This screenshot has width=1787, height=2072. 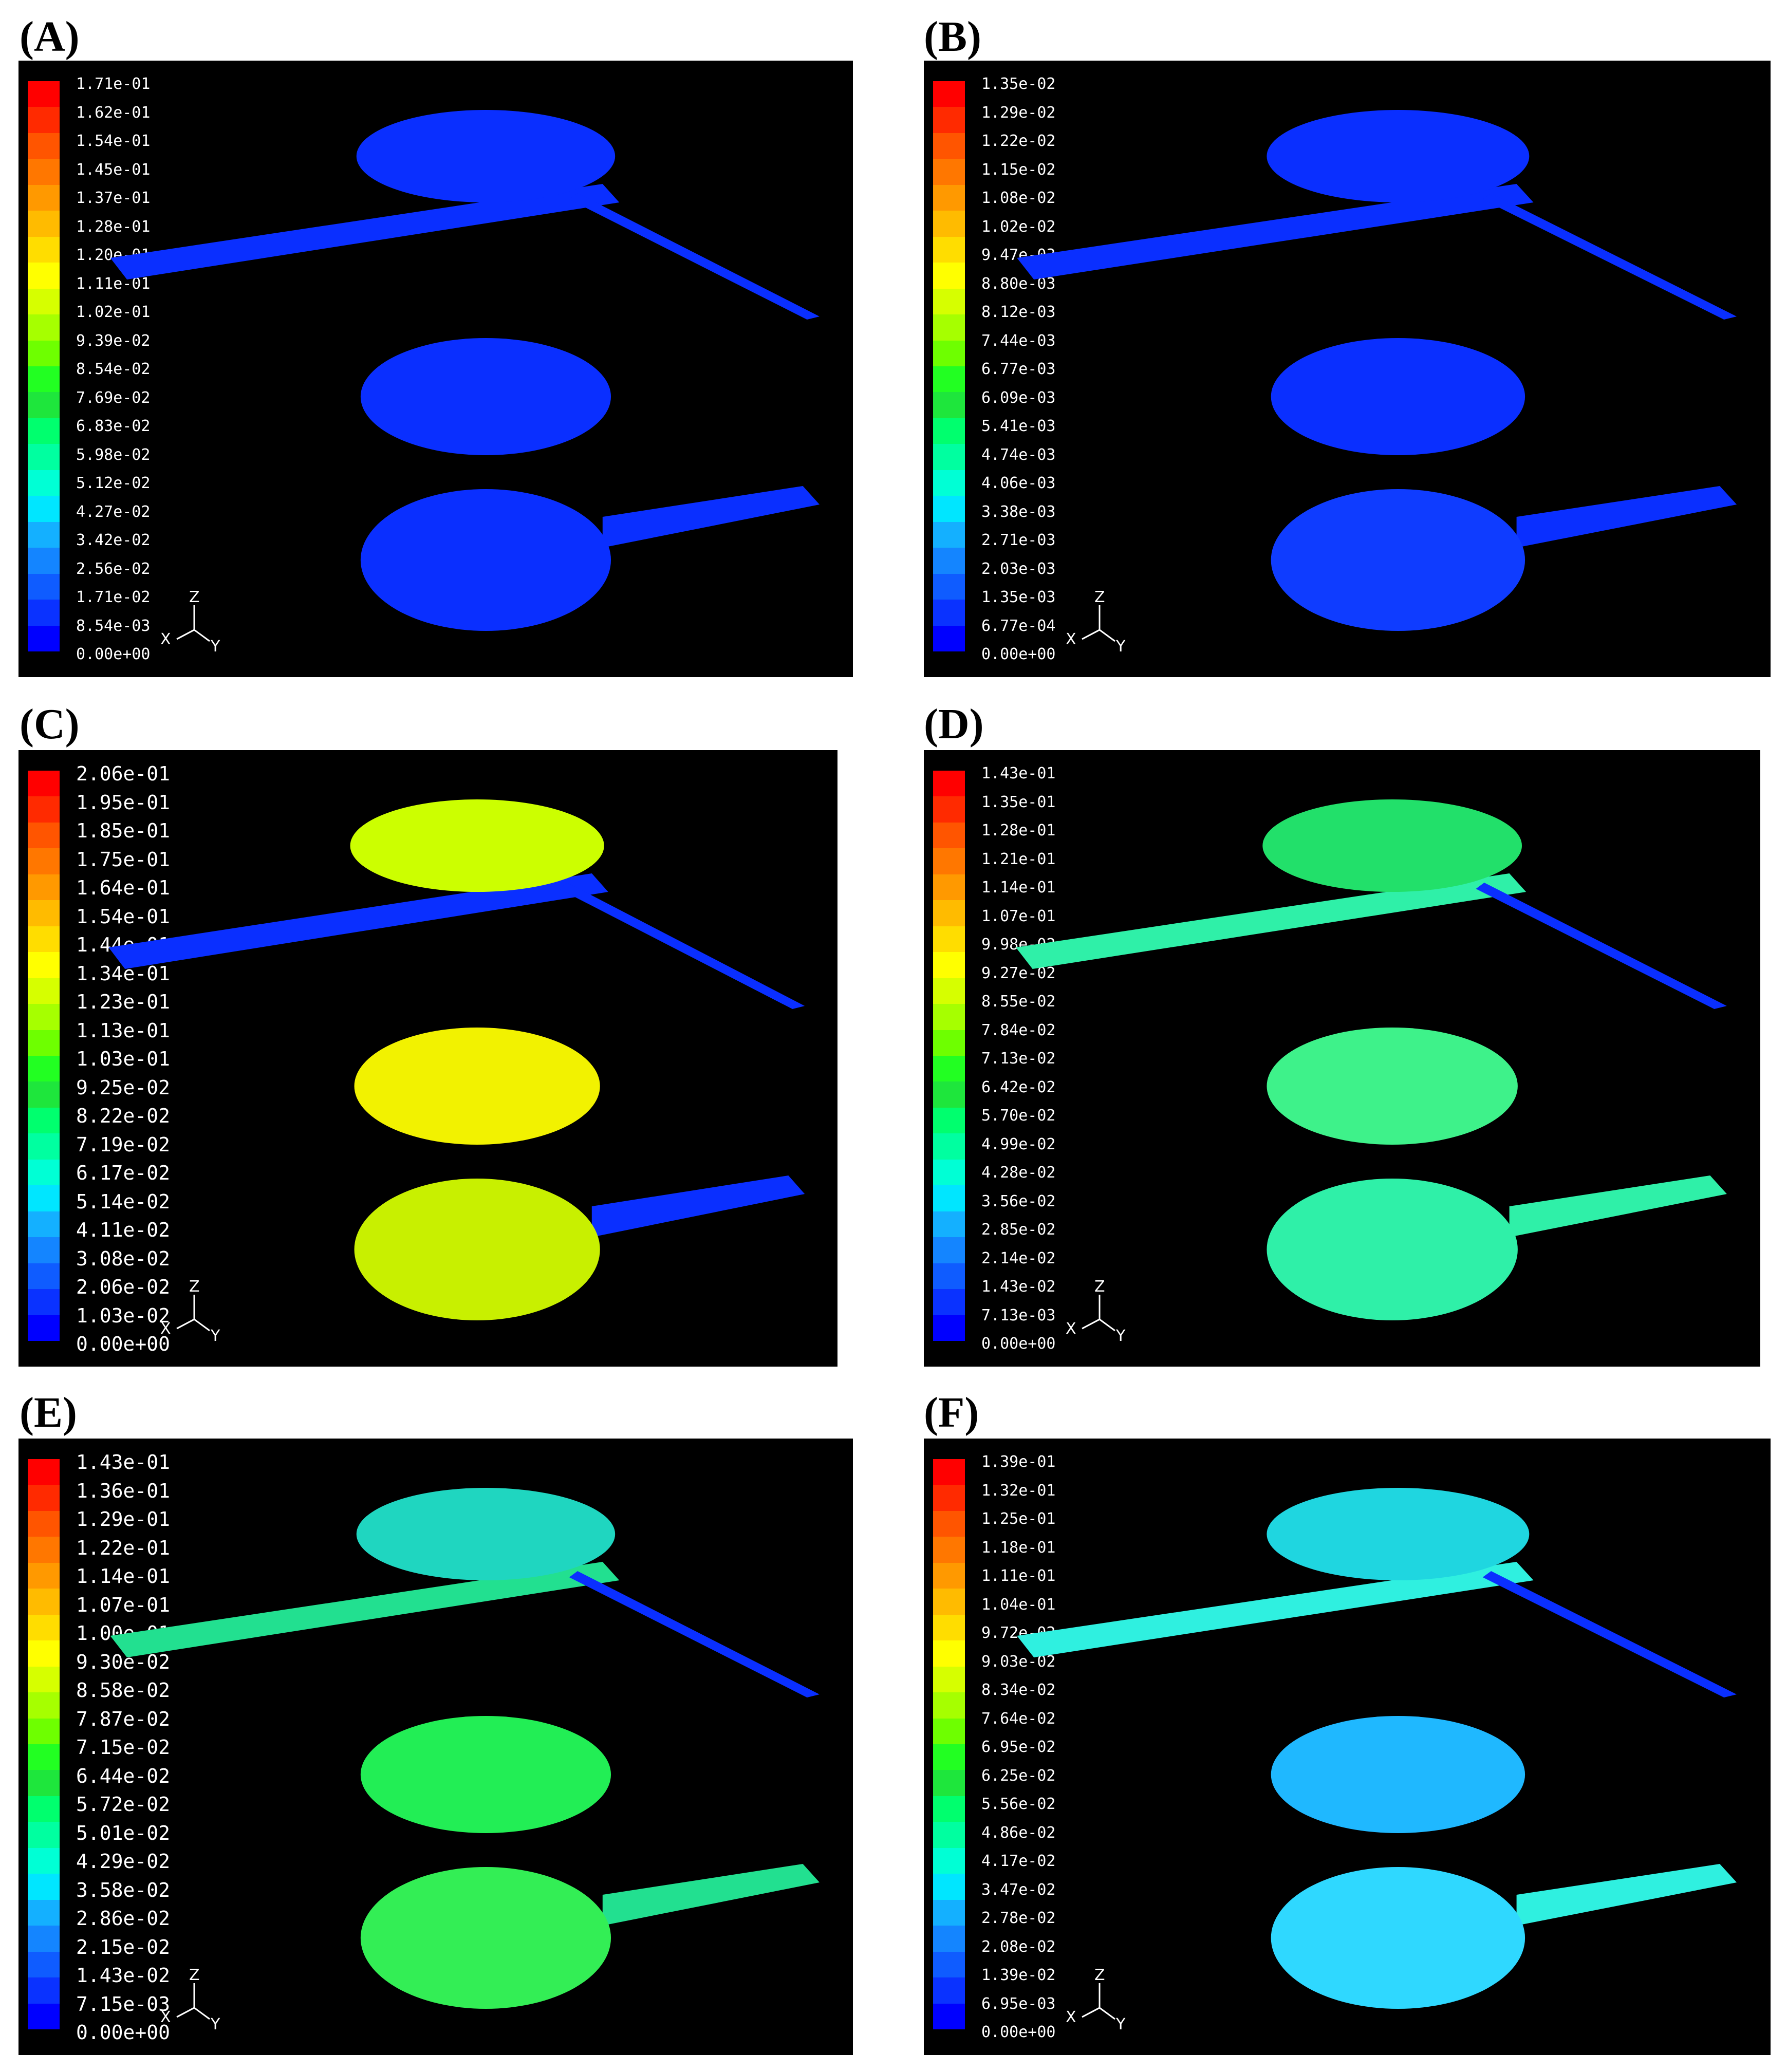 I want to click on color-scale-tick-label: 4.86e-02, so click(x=1018, y=1832).